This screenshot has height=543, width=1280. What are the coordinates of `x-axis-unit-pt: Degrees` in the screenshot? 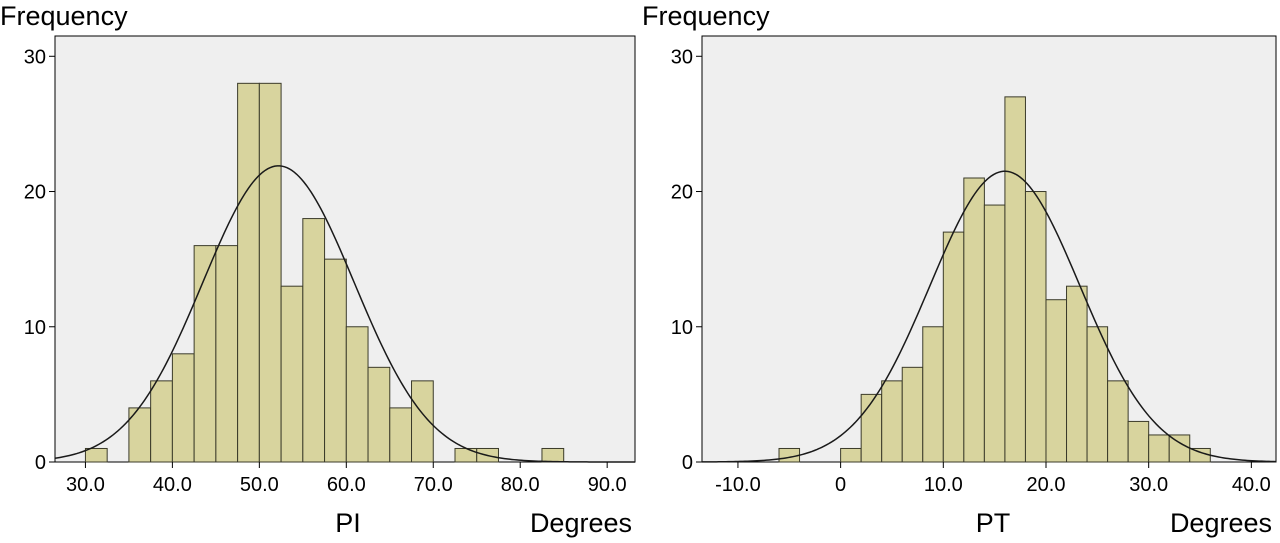 It's located at (1221, 523).